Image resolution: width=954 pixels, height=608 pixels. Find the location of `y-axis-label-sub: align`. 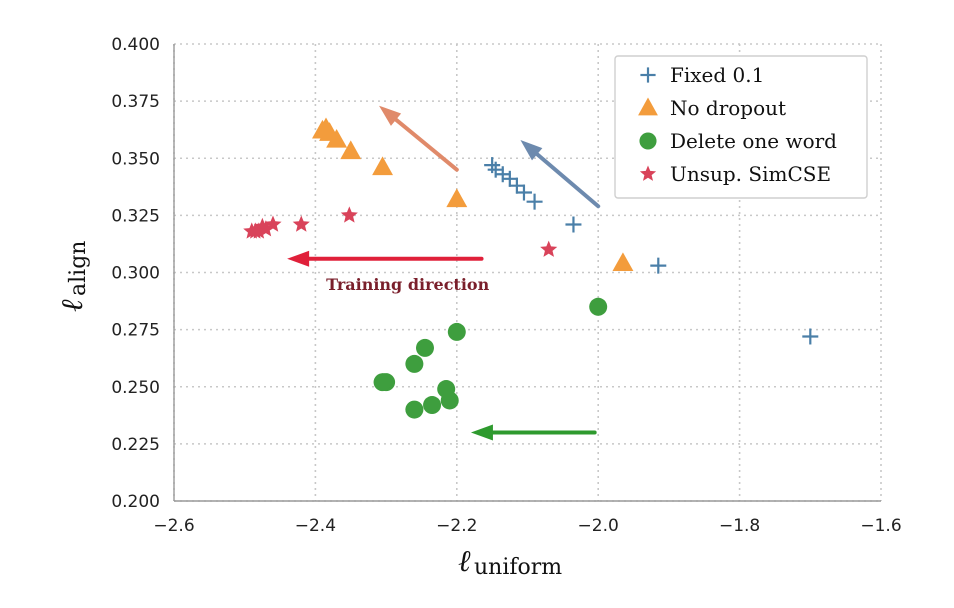

y-axis-label-sub: align is located at coordinates (78, 268).